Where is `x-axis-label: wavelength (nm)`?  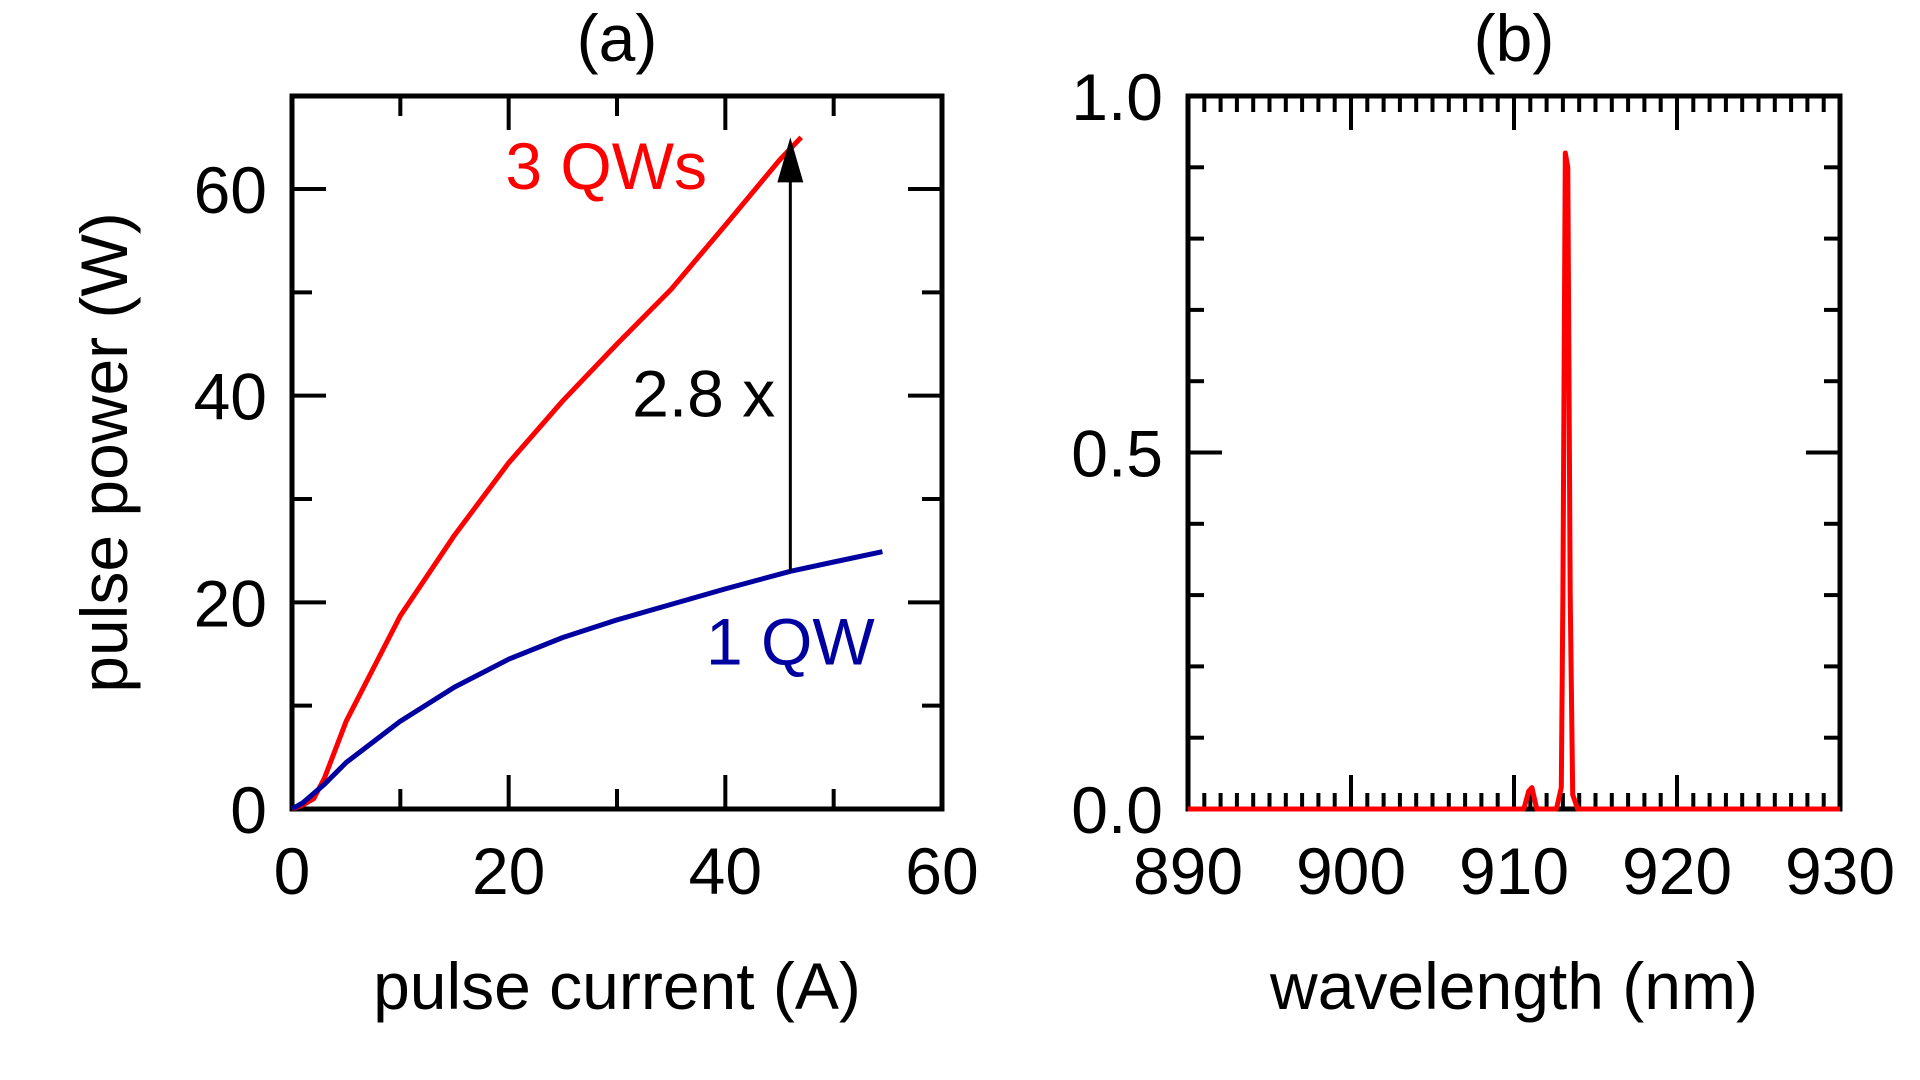 x-axis-label: wavelength (nm) is located at coordinates (1513, 986).